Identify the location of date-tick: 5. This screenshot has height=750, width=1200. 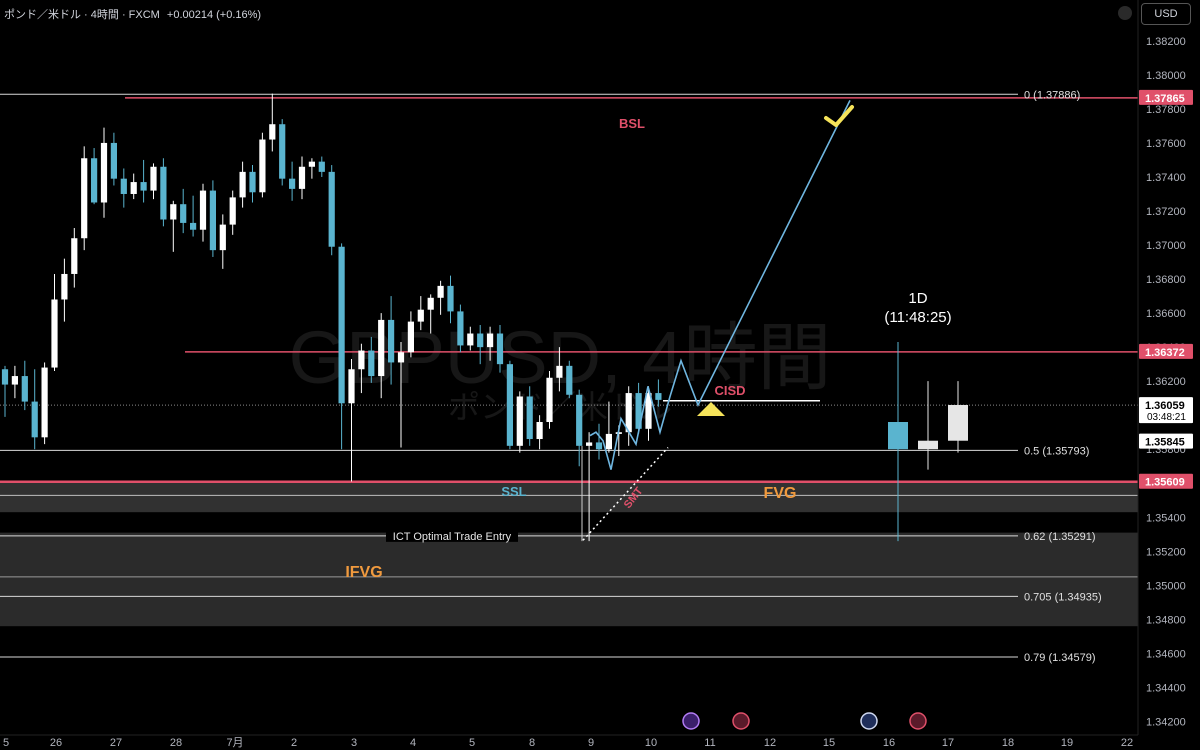
(6, 743).